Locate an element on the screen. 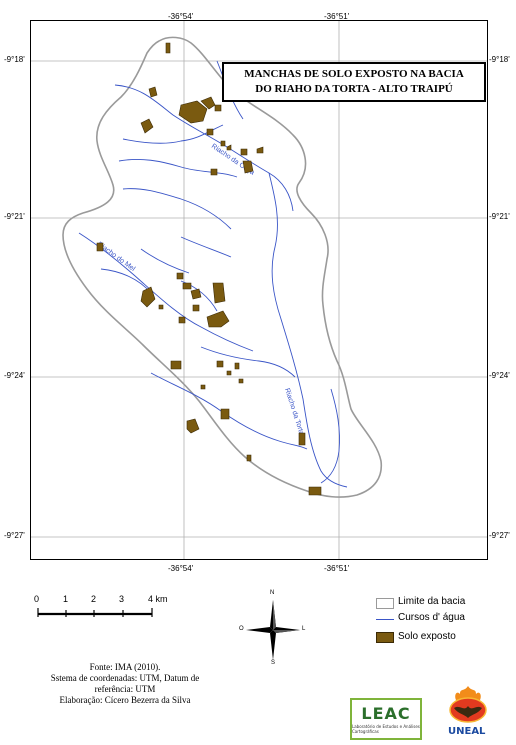  leac-logo-text: LEAC is located at coordinates (386, 713).